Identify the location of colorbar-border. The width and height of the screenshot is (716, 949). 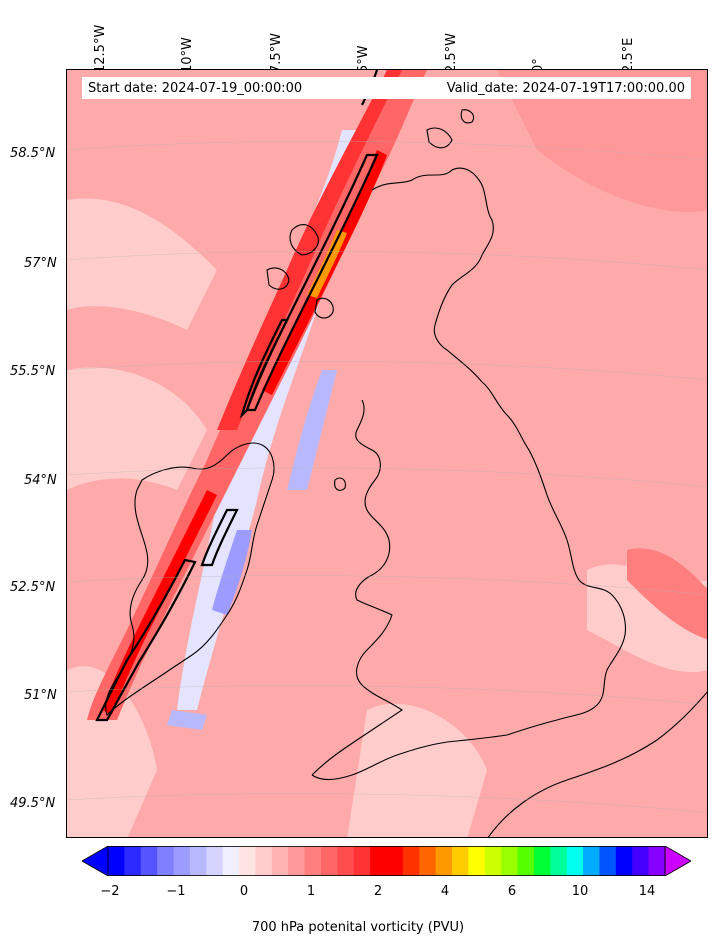
(386, 861).